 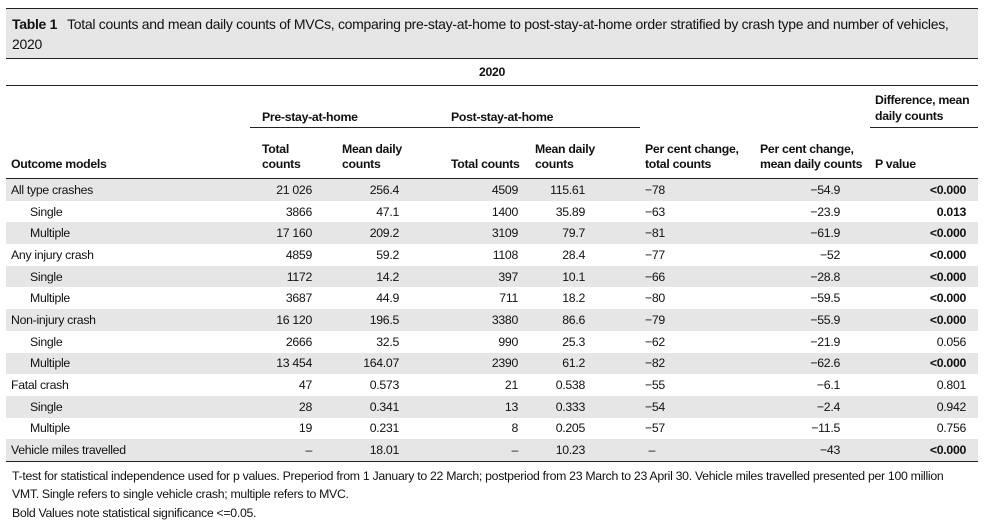 What do you see at coordinates (573, 298) in the screenshot?
I see `value-cell: 18.2` at bounding box center [573, 298].